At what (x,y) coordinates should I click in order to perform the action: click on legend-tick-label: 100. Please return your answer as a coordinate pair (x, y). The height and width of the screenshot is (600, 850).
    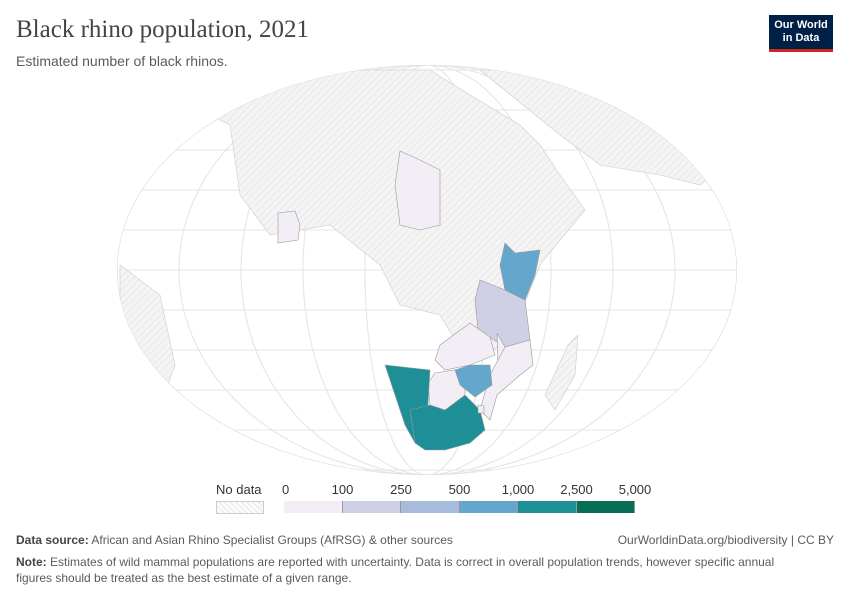
    Looking at the image, I should click on (342, 489).